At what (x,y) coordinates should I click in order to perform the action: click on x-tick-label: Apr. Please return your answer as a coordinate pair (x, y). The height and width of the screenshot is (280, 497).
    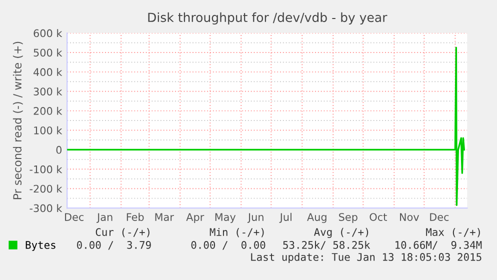
    Looking at the image, I should click on (195, 218).